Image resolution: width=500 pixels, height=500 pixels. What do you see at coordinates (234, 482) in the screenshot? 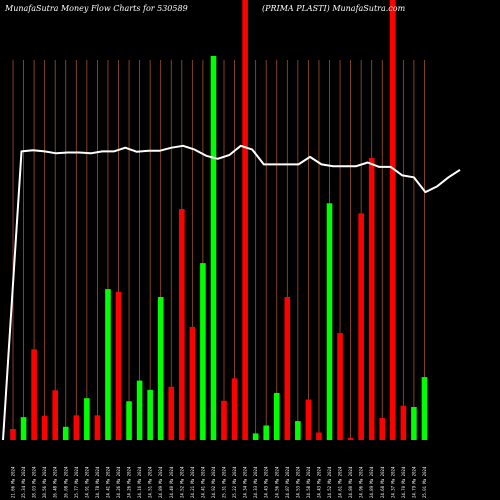
I see `x-tick-label: 25.22 Ma 2024` at bounding box center [234, 482].